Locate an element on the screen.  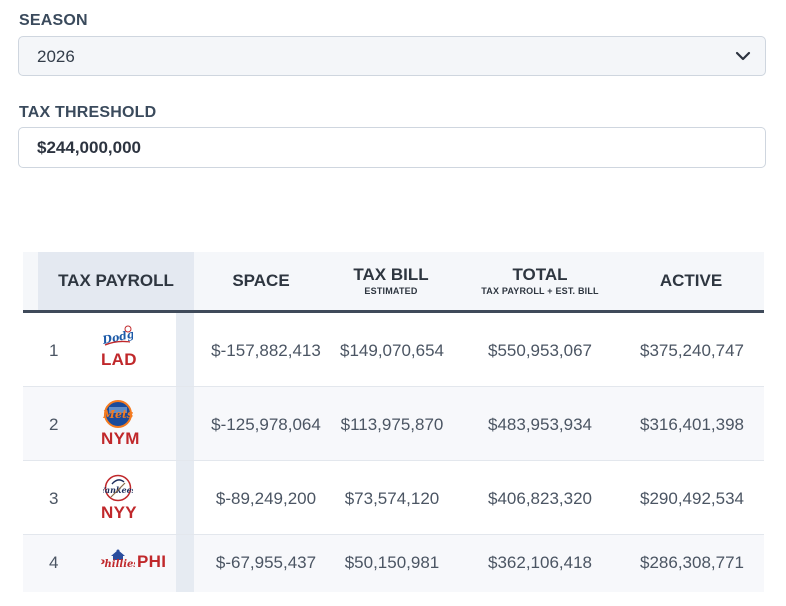
rank-cell: 1 is located at coordinates (54, 350).